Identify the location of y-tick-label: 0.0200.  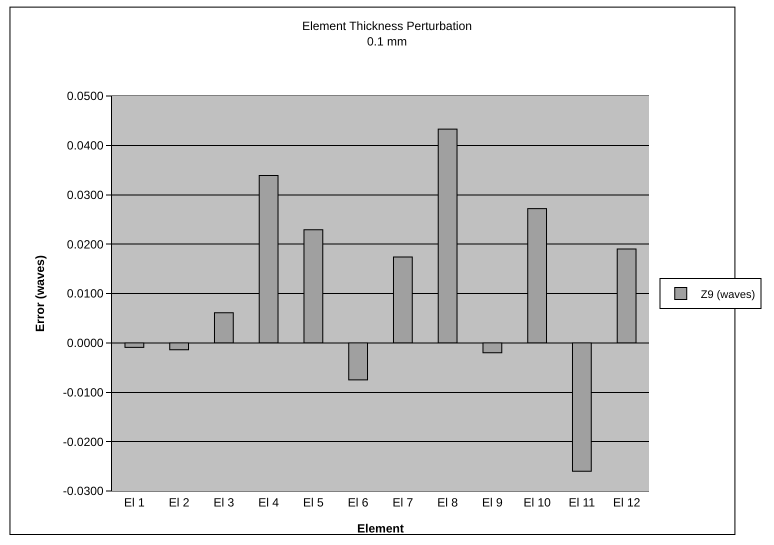
(85, 244).